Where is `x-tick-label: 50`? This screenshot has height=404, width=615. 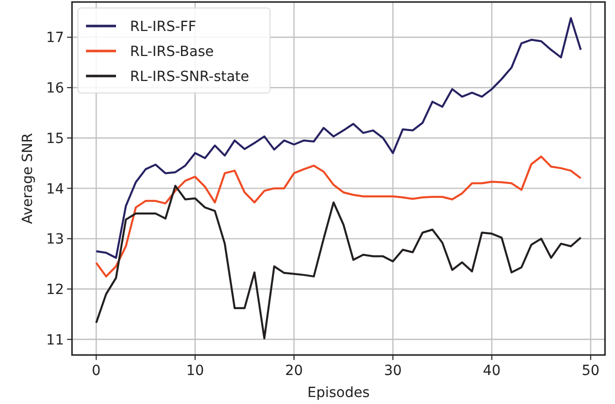
x-tick-label: 50 is located at coordinates (591, 371).